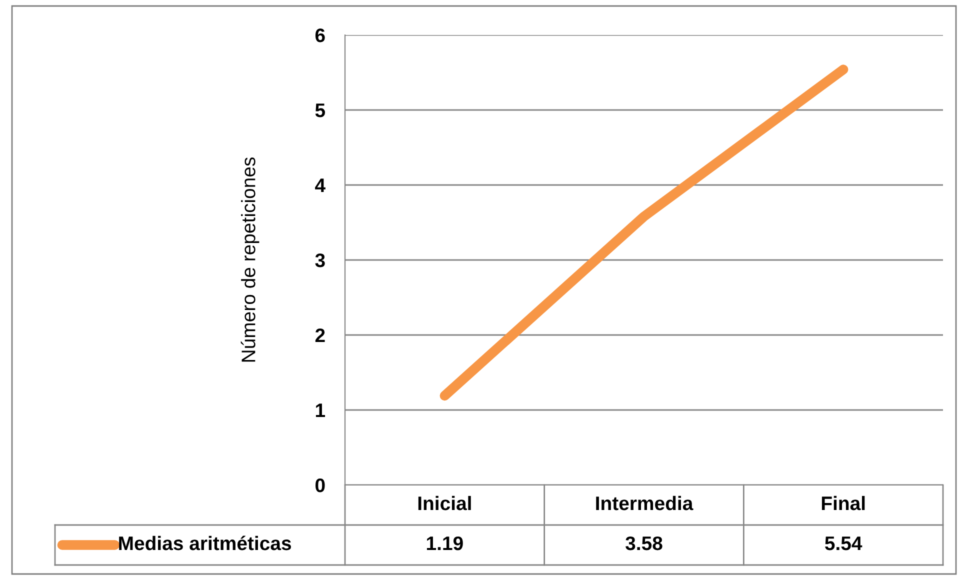 The image size is (961, 577). I want to click on data-label: 3.58, so click(644, 543).